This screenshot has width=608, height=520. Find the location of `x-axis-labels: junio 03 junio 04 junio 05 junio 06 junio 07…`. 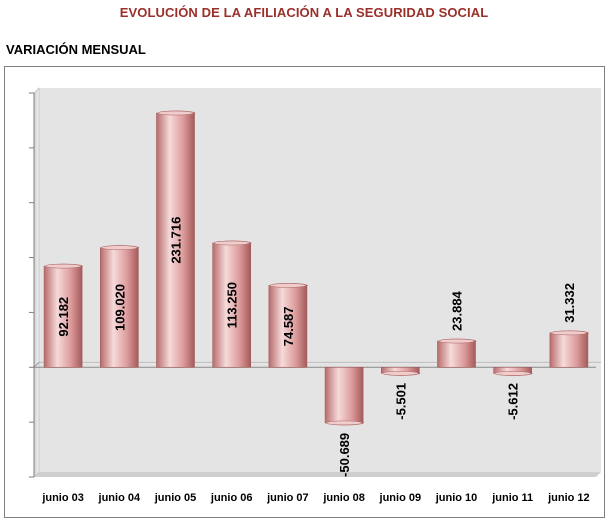

x-axis-labels: junio 03 junio 04 junio 05 junio 06 junio 07… is located at coordinates (315, 498).